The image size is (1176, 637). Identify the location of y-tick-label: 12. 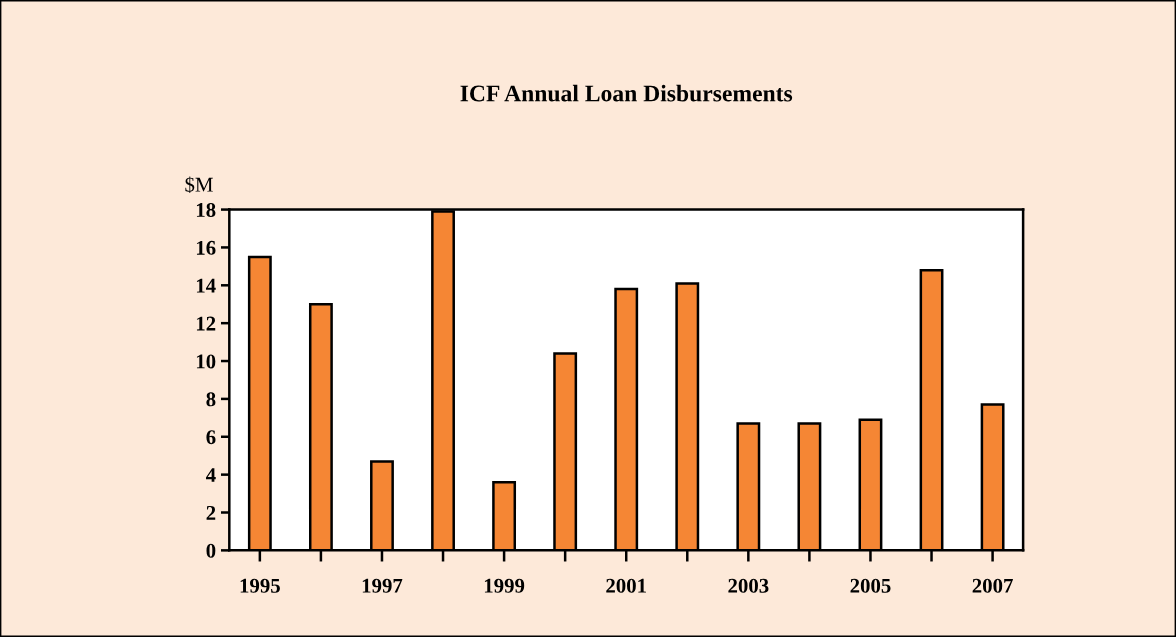
(206, 323).